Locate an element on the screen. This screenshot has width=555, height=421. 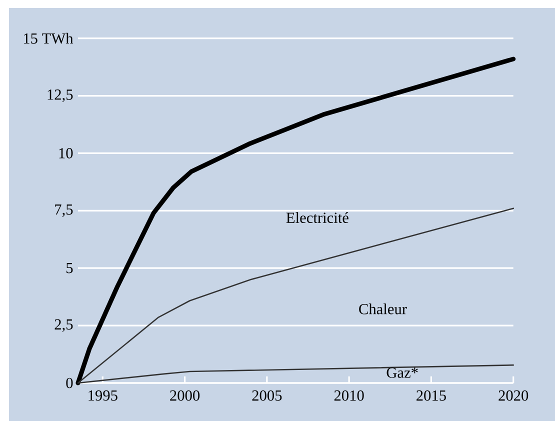
annotation: Gaz* is located at coordinates (402, 373).